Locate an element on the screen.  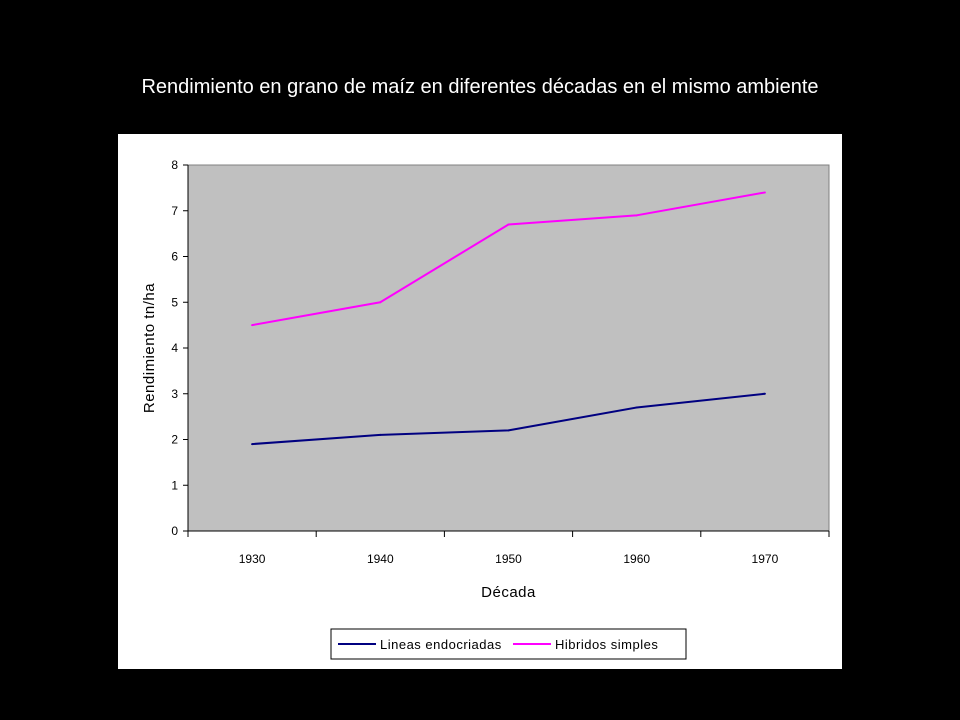
y-tick-label: 6 is located at coordinates (174, 257).